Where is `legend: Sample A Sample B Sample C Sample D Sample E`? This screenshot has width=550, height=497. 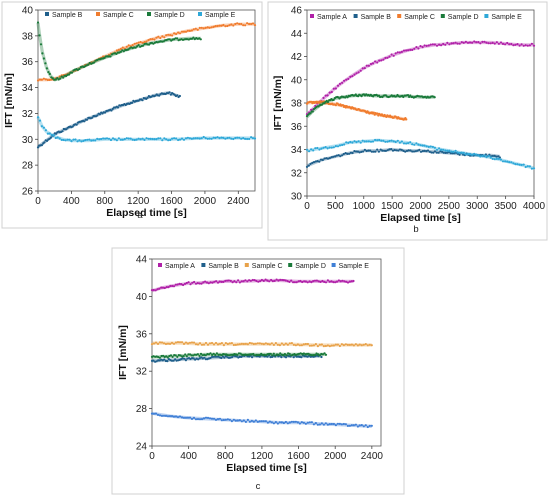 legend: Sample A Sample B Sample C Sample D Sample E is located at coordinates (263, 266).